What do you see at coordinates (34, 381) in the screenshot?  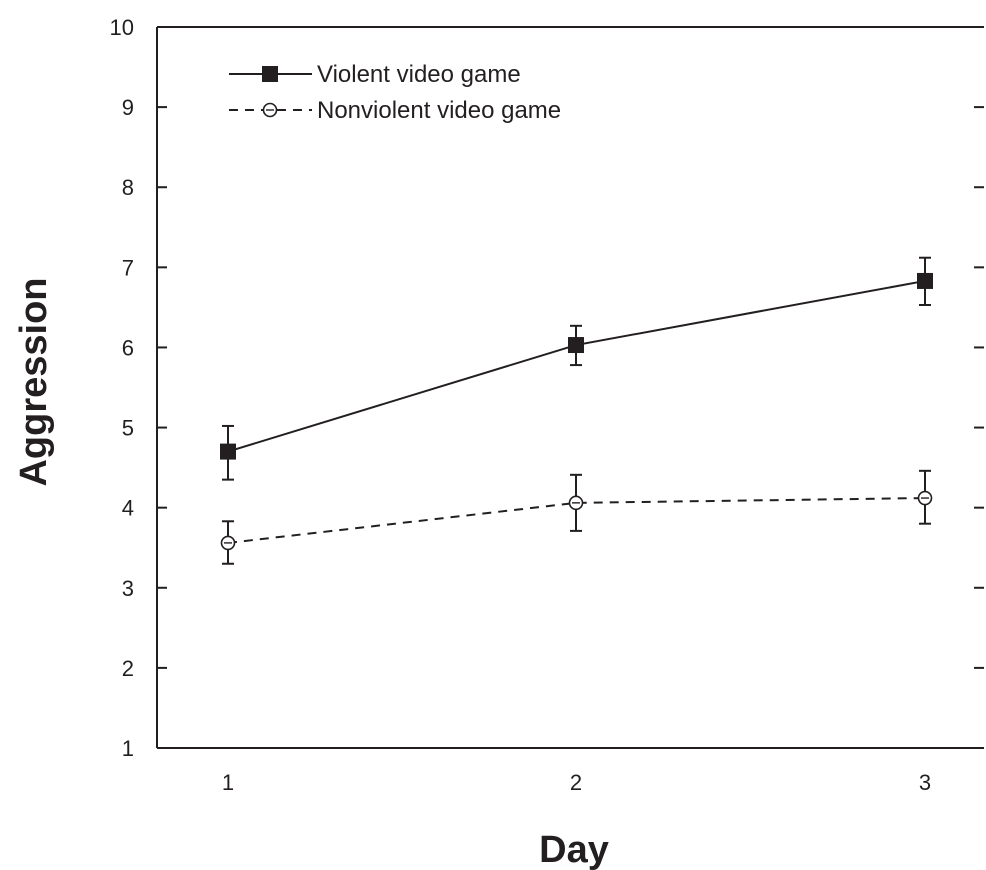 I see `y-axis-title: Aggression` at bounding box center [34, 381].